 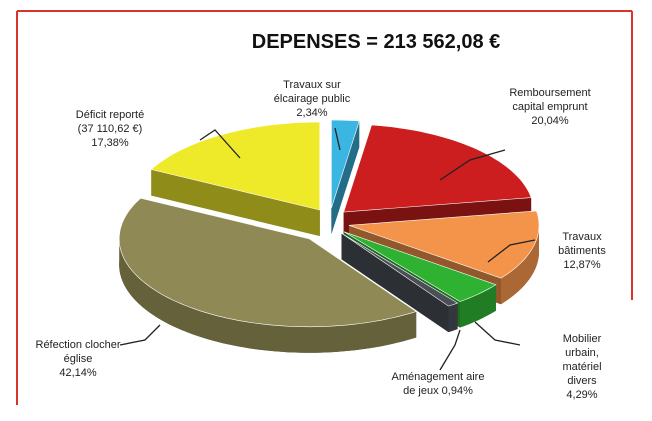 What do you see at coordinates (582, 360) in the screenshot?
I see `category-label: Mobilier urbain, matériel divers` at bounding box center [582, 360].